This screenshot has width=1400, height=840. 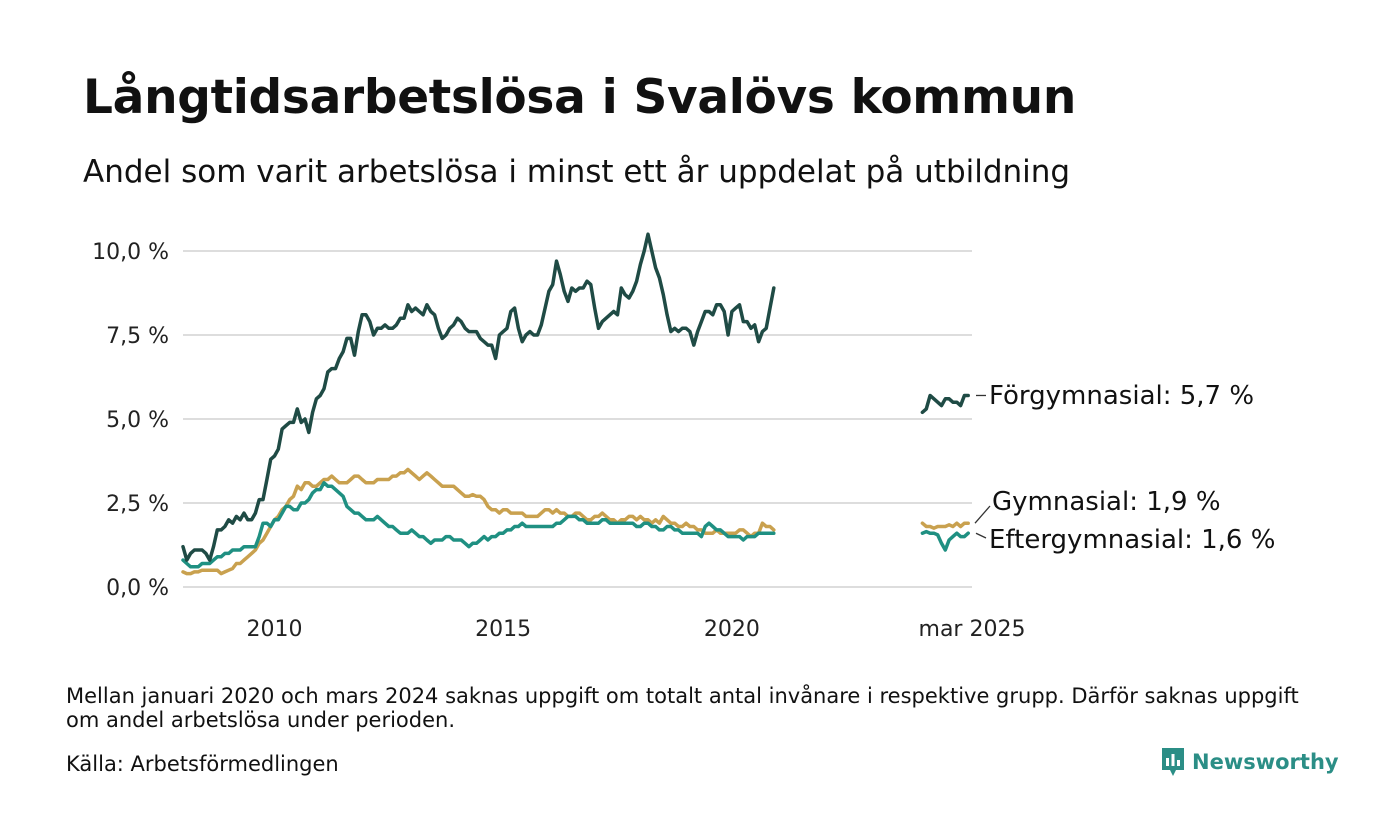 What do you see at coordinates (982, 514) in the screenshot?
I see `leader-line-gymnasial` at bounding box center [982, 514].